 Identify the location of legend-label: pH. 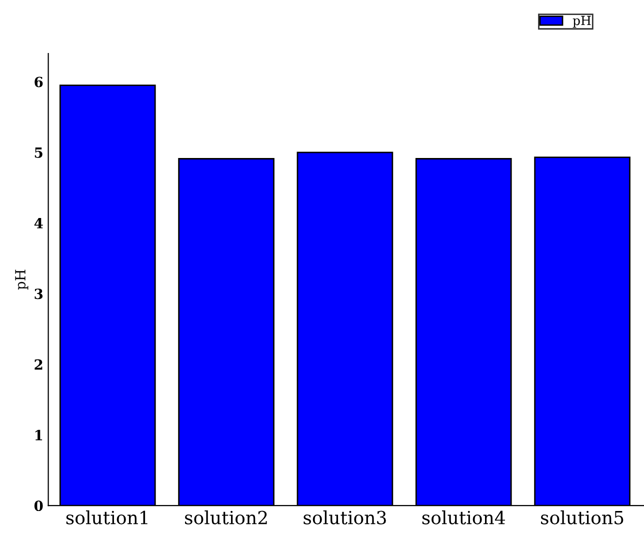
(581, 22).